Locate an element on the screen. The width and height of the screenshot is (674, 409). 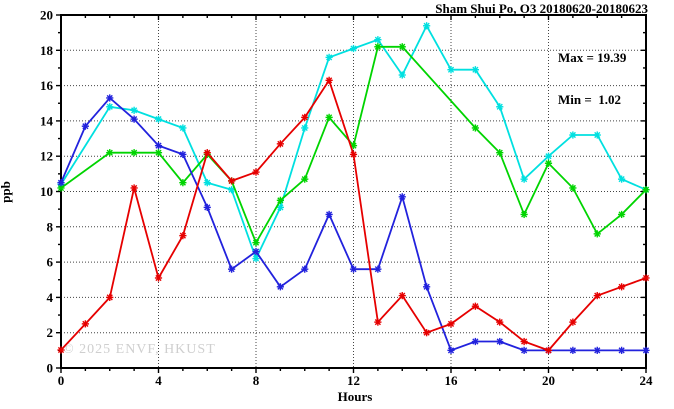
x-tick-label: 4 is located at coordinates (158, 380).